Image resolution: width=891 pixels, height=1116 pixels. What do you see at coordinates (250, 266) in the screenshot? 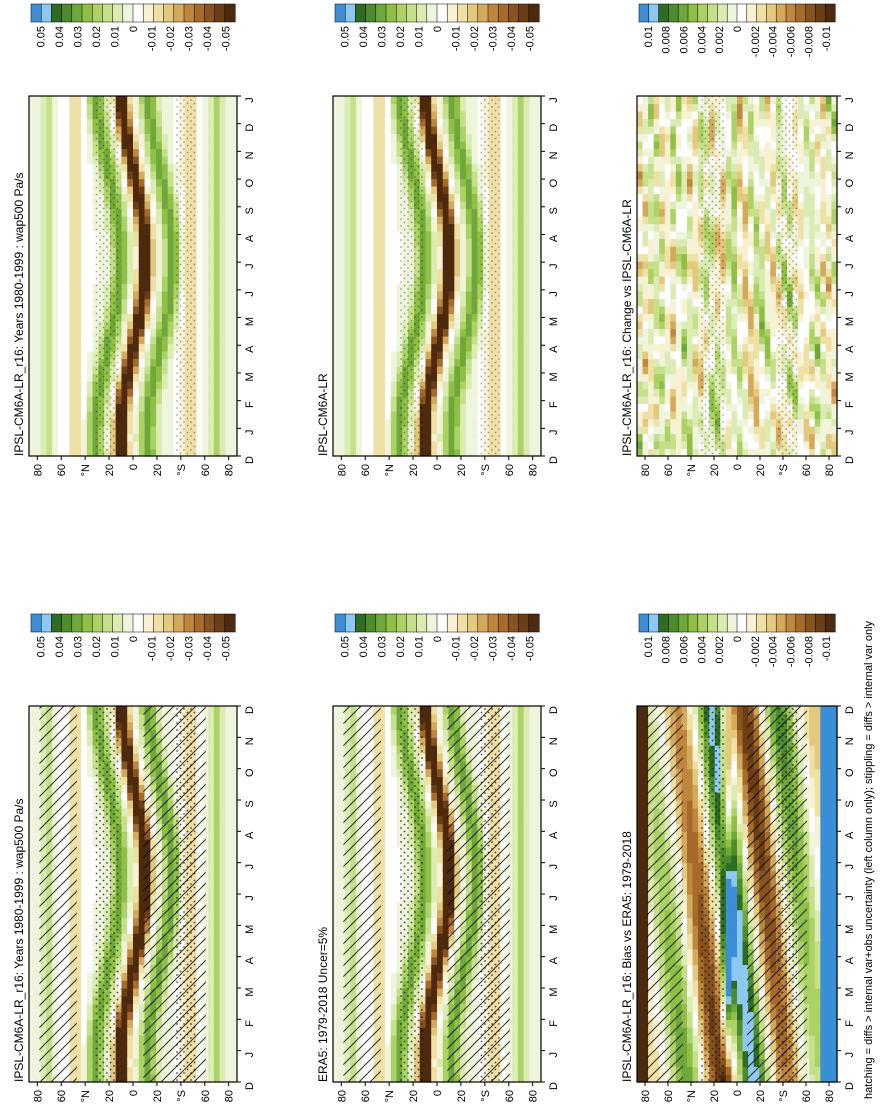
I see `month-tick-label: J` at bounding box center [250, 266].